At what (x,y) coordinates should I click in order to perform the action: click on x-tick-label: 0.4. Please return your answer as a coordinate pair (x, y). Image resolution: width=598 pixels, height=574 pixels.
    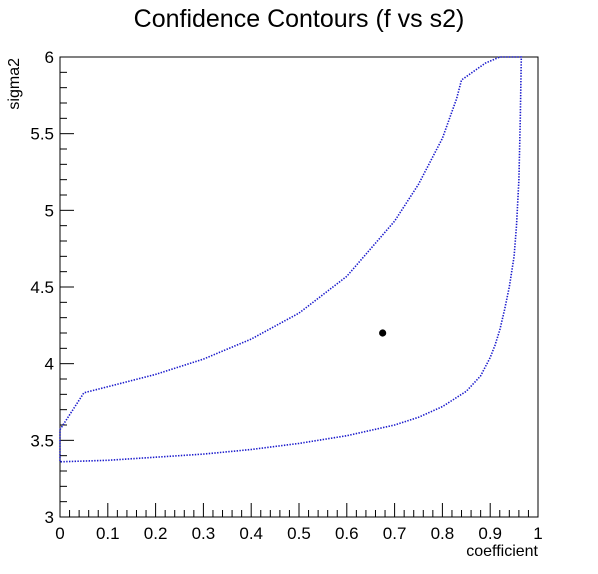
    Looking at the image, I should click on (251, 533).